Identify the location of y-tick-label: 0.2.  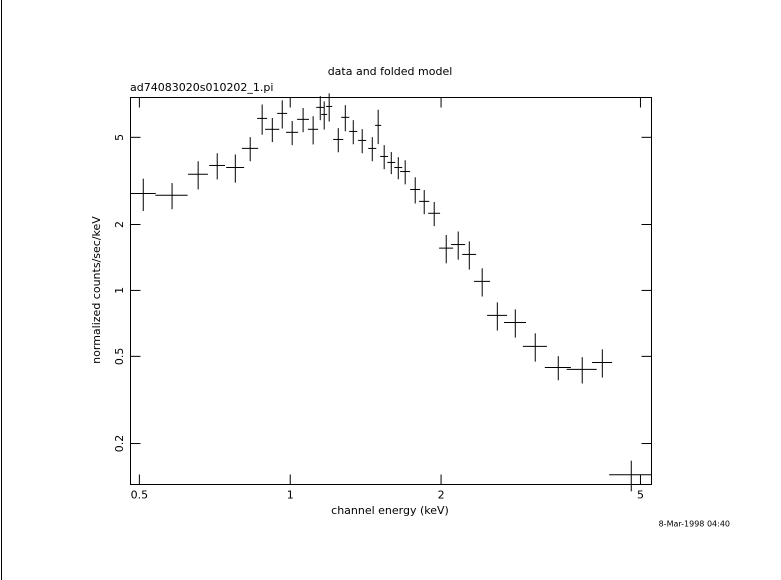
(119, 444).